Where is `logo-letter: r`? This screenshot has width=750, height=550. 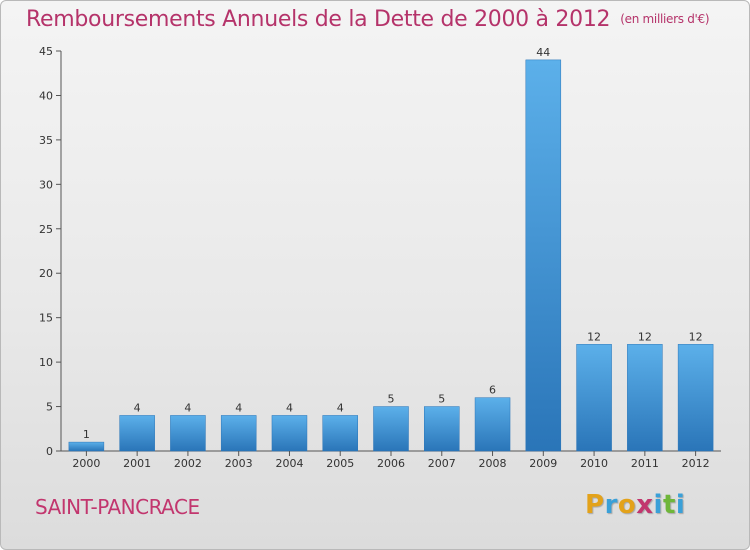
logo-letter: r is located at coordinates (611, 505).